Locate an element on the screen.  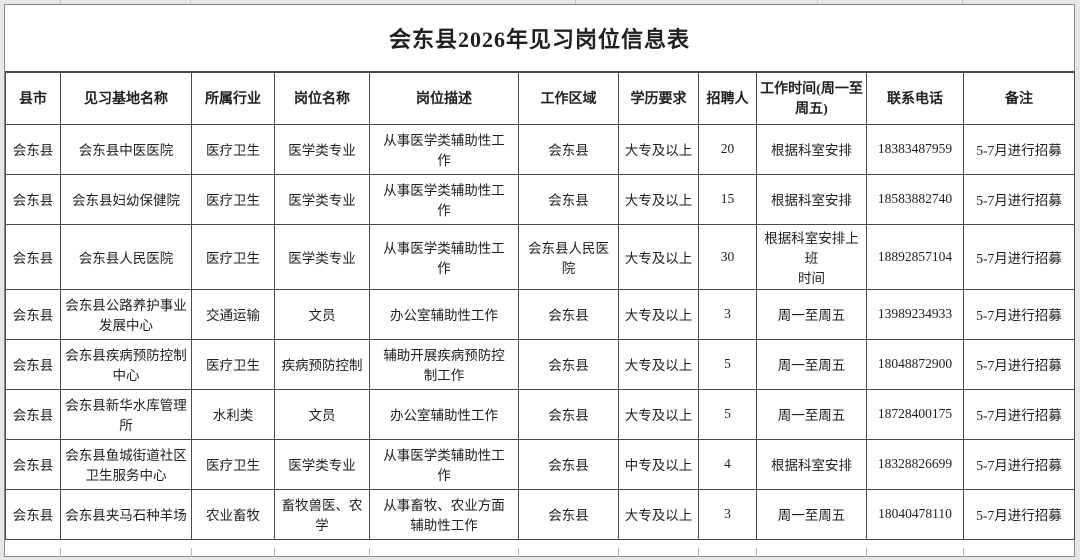
cell-headcount: 5 is located at coordinates (727, 364).